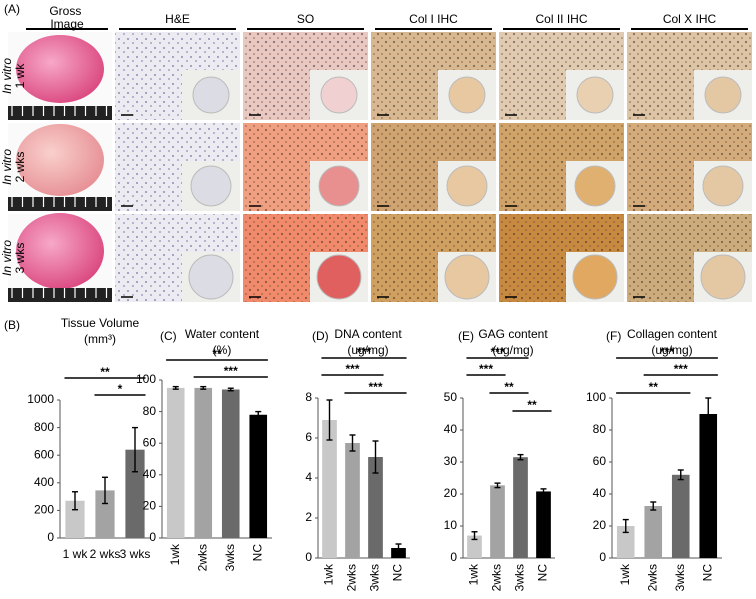 The height and width of the screenshot is (599, 756). Describe the element at coordinates (368, 334) in the screenshot. I see `chart-title: DNA content` at that location.